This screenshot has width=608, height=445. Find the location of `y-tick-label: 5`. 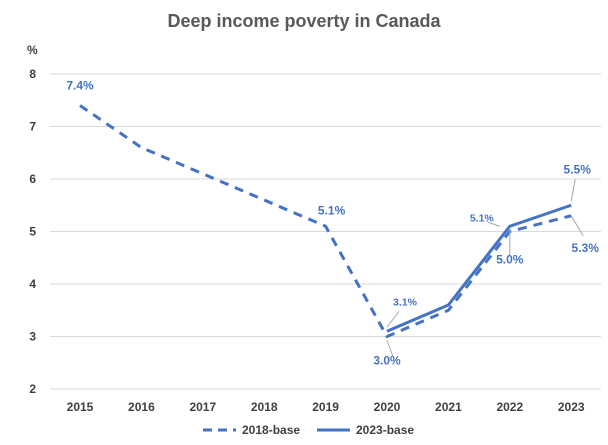

y-tick-label: 5 is located at coordinates (32, 232).